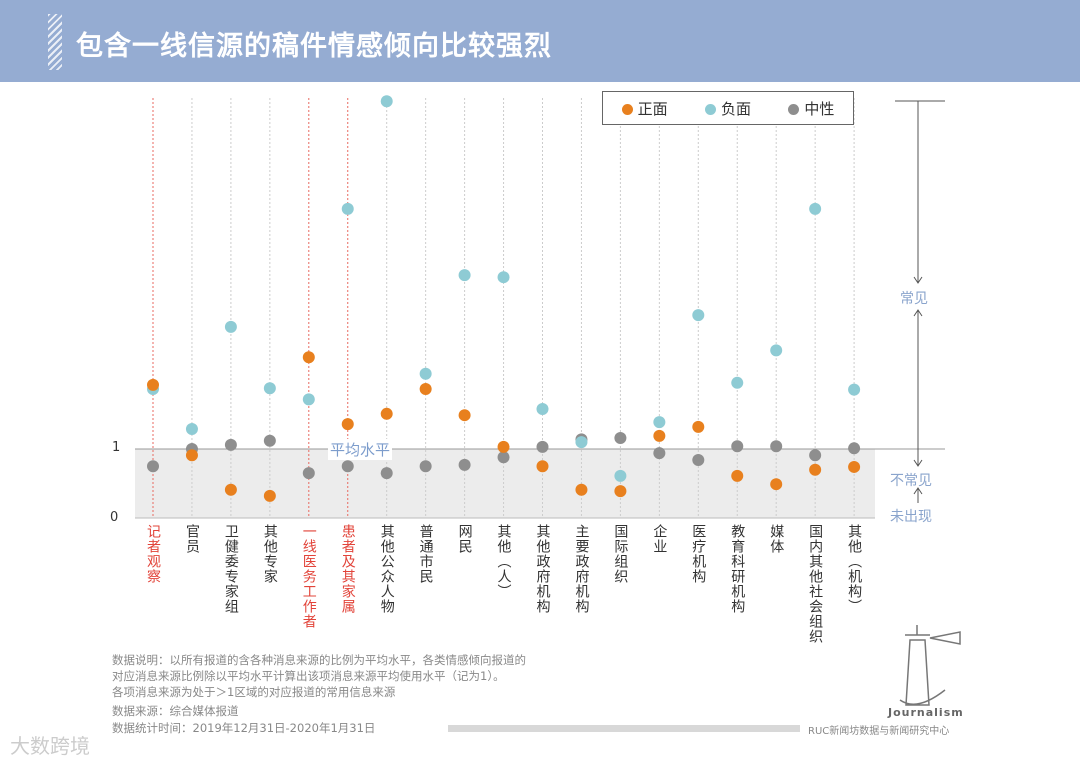 The height and width of the screenshot is (763, 1080). Describe the element at coordinates (153, 554) in the screenshot. I see `category-label: 记者观察` at that location.